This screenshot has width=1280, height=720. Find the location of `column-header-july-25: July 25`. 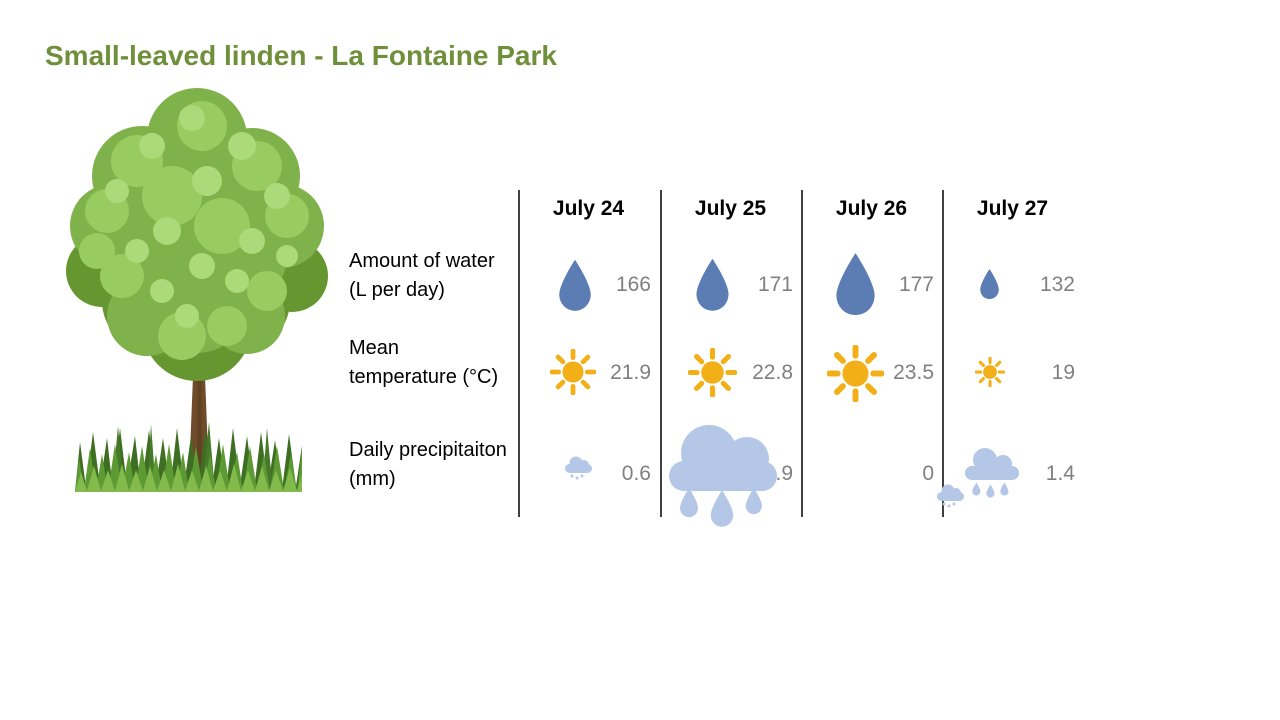

column-header-july-25: July 25 is located at coordinates (730, 208).